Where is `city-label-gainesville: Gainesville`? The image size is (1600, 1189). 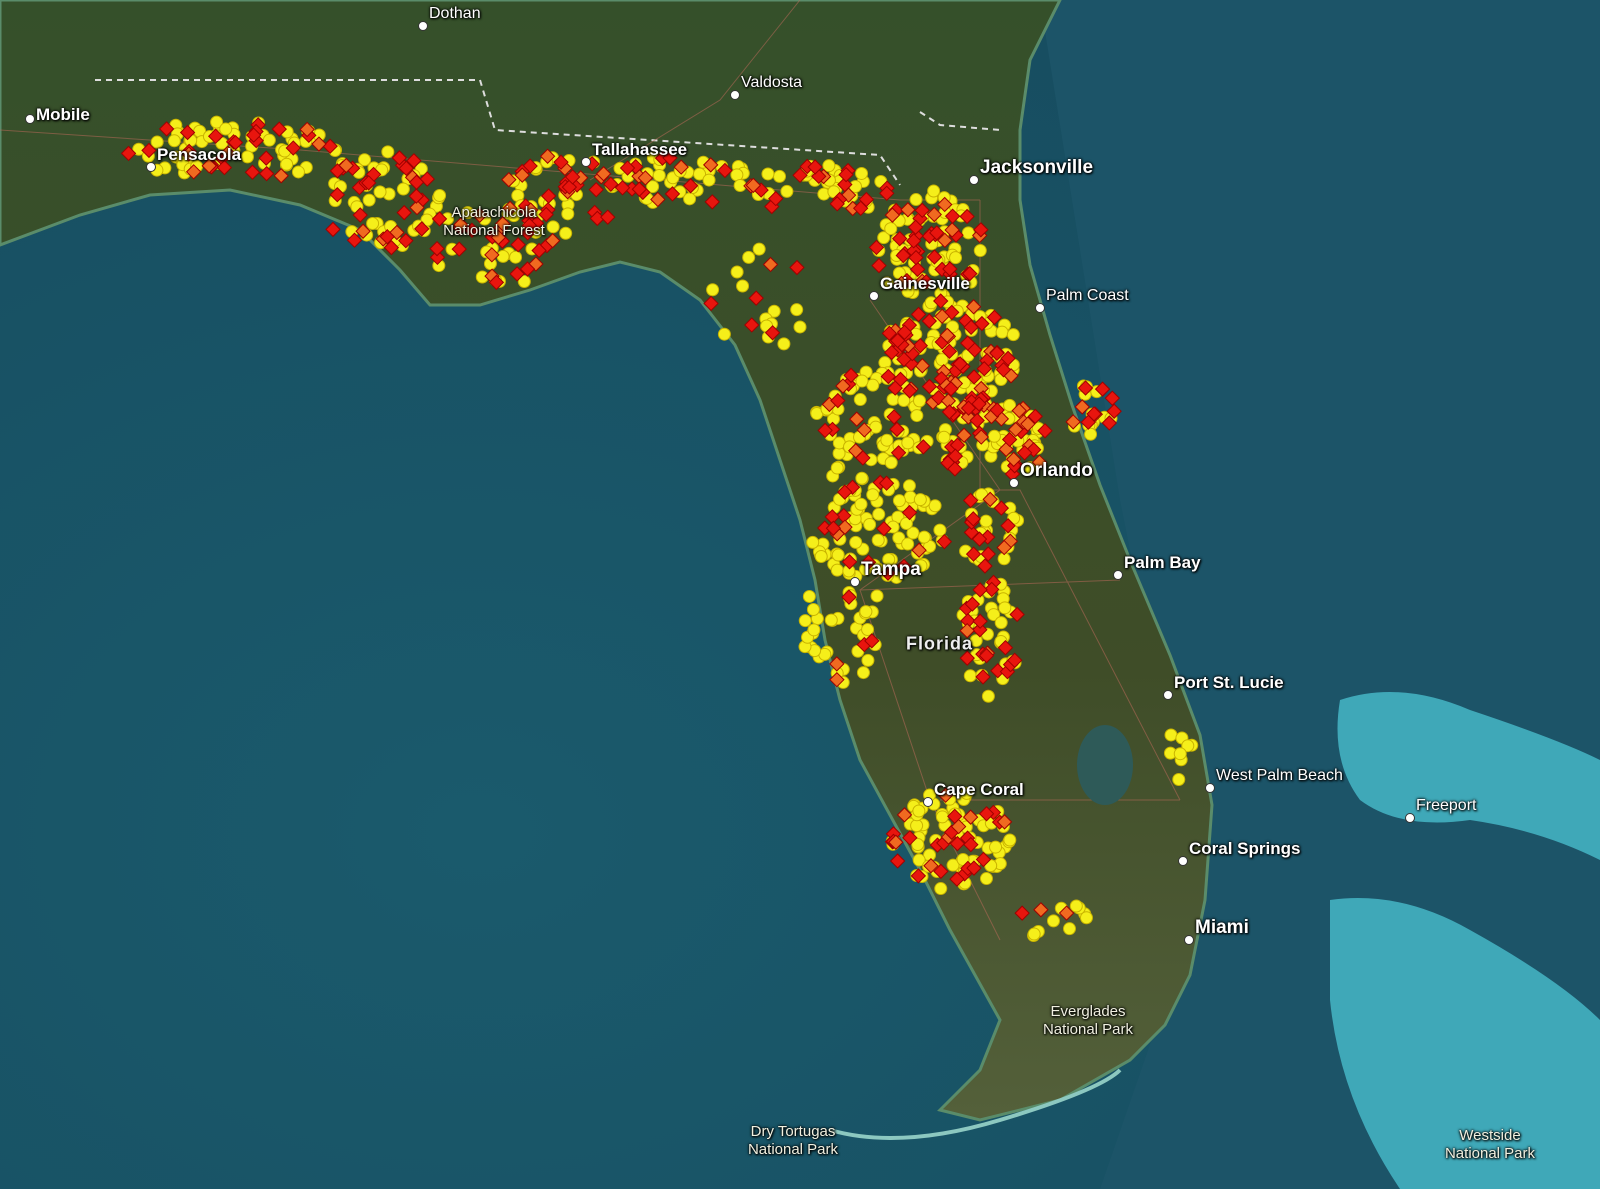
city-label-gainesville: Gainesville is located at coordinates (925, 283).